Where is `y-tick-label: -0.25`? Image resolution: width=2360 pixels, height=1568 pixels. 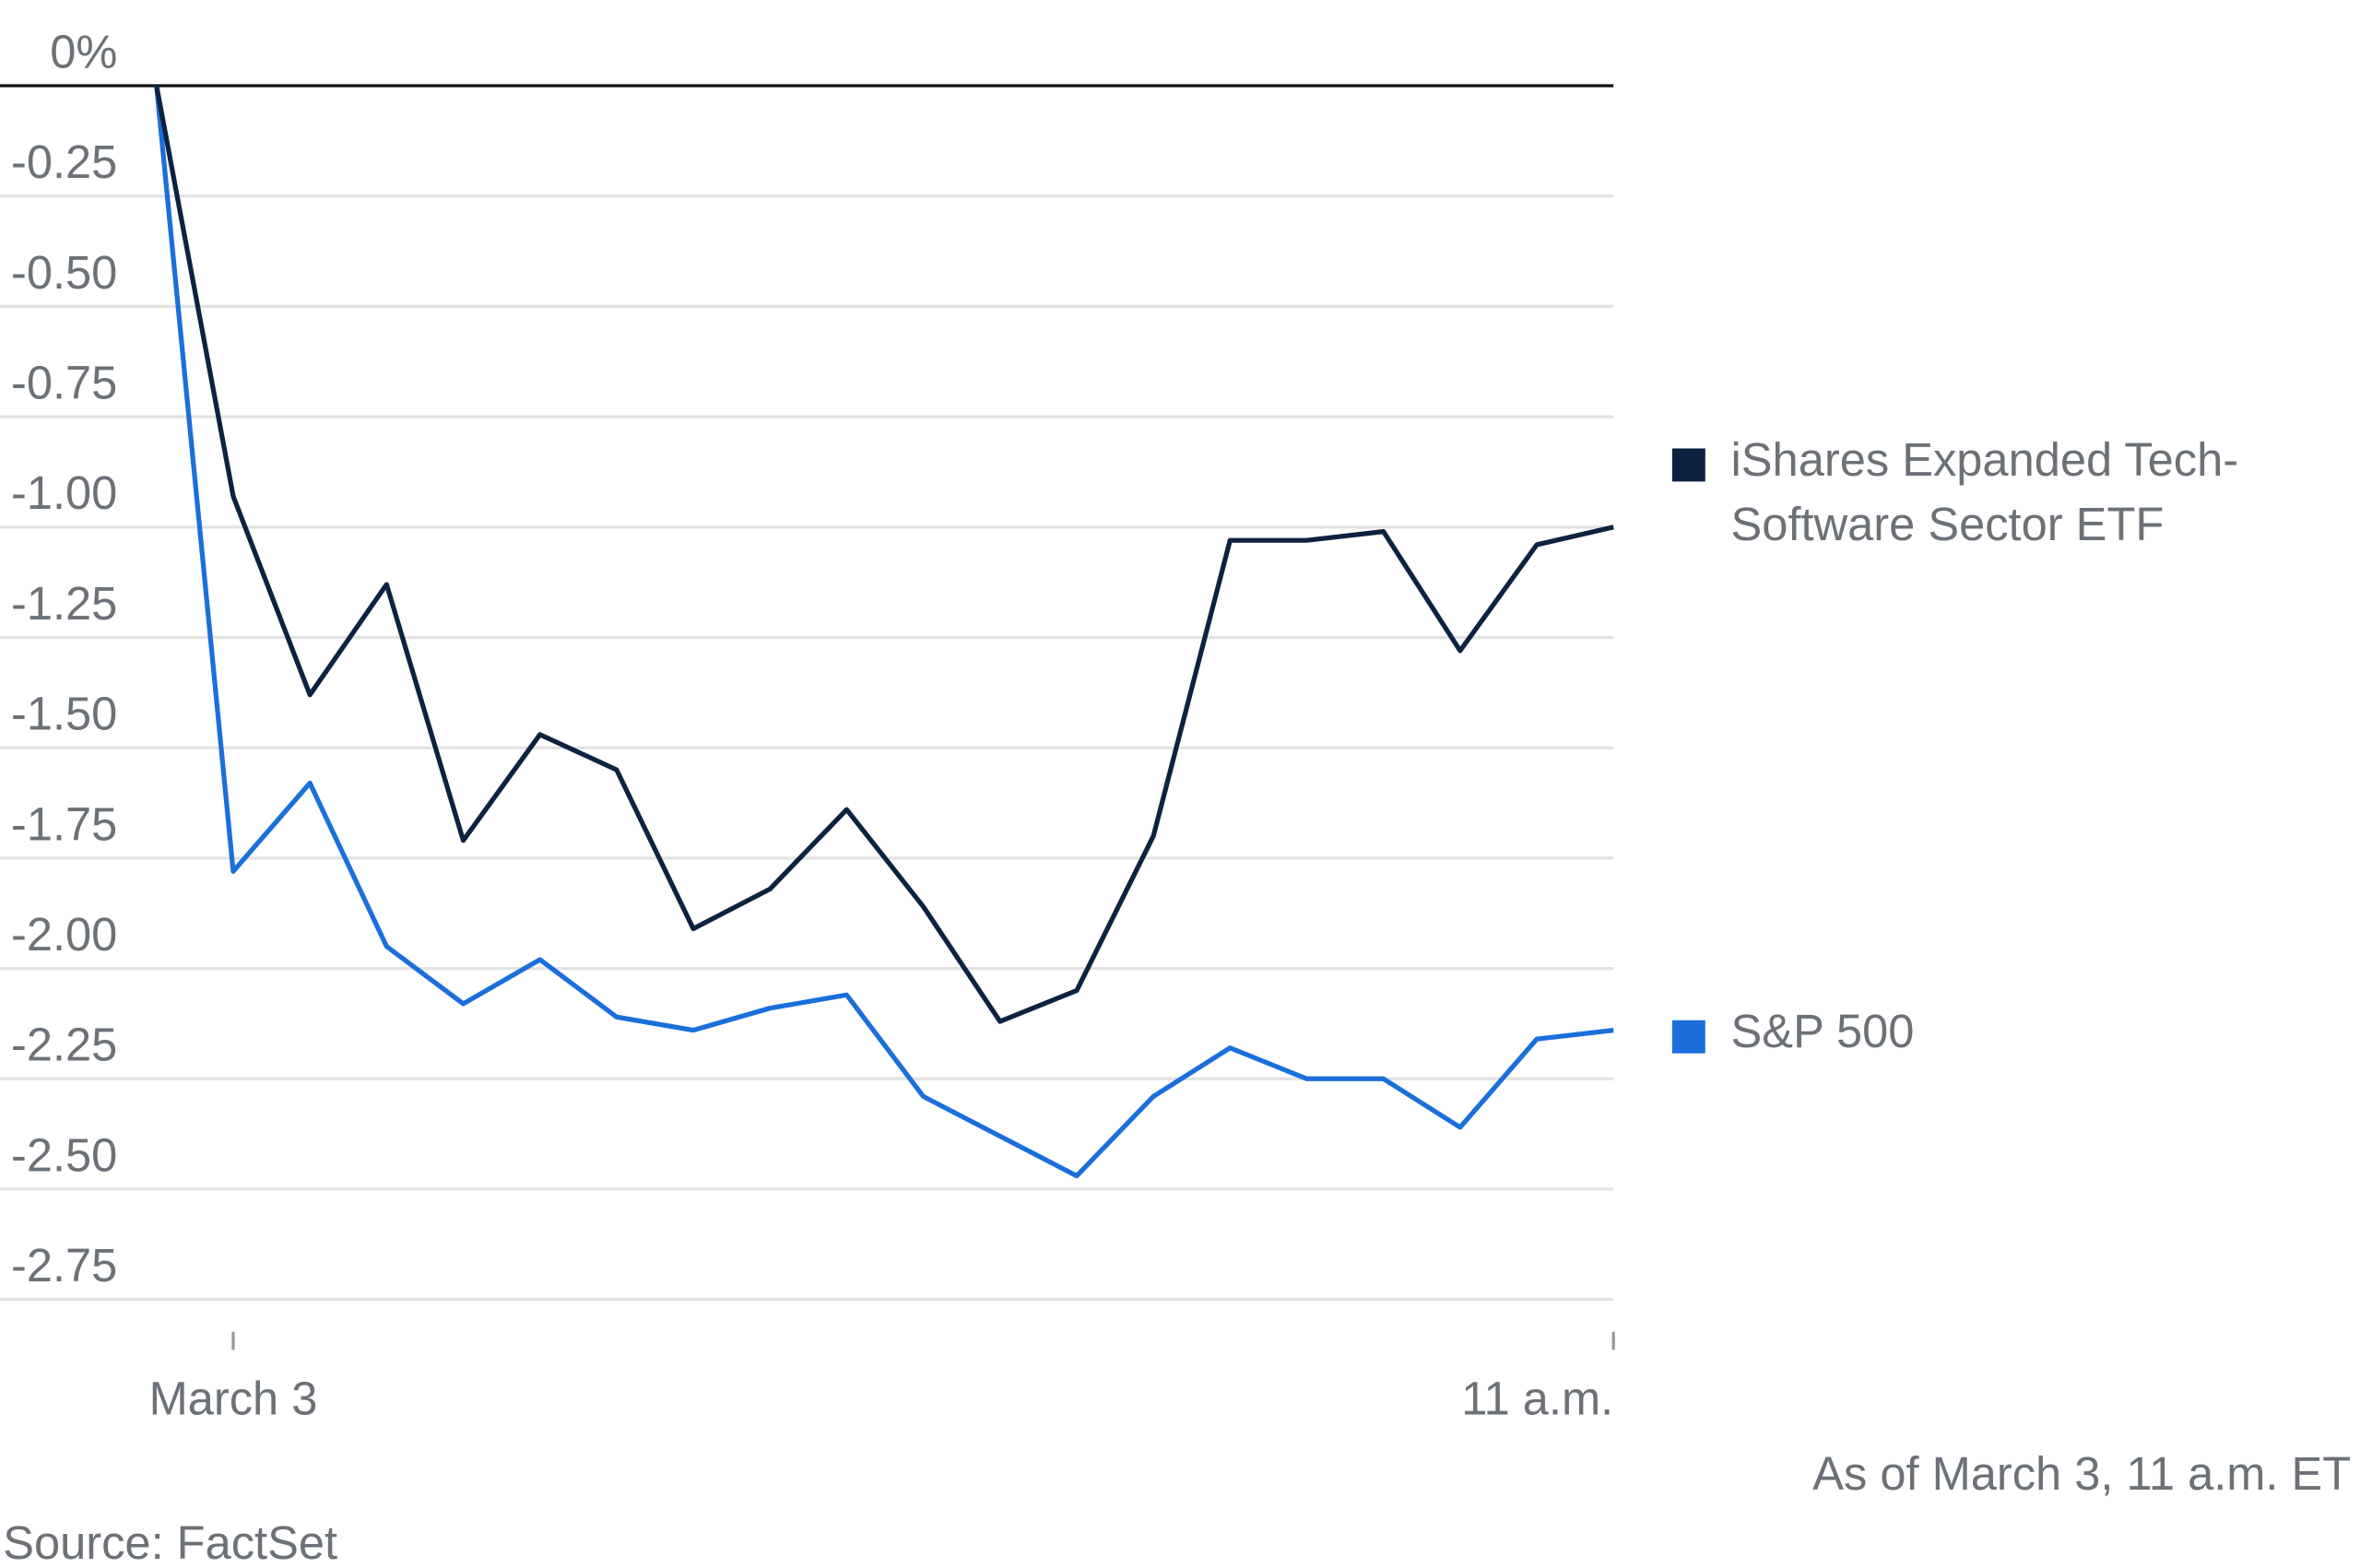
y-tick-label: -0.25 is located at coordinates (64, 162).